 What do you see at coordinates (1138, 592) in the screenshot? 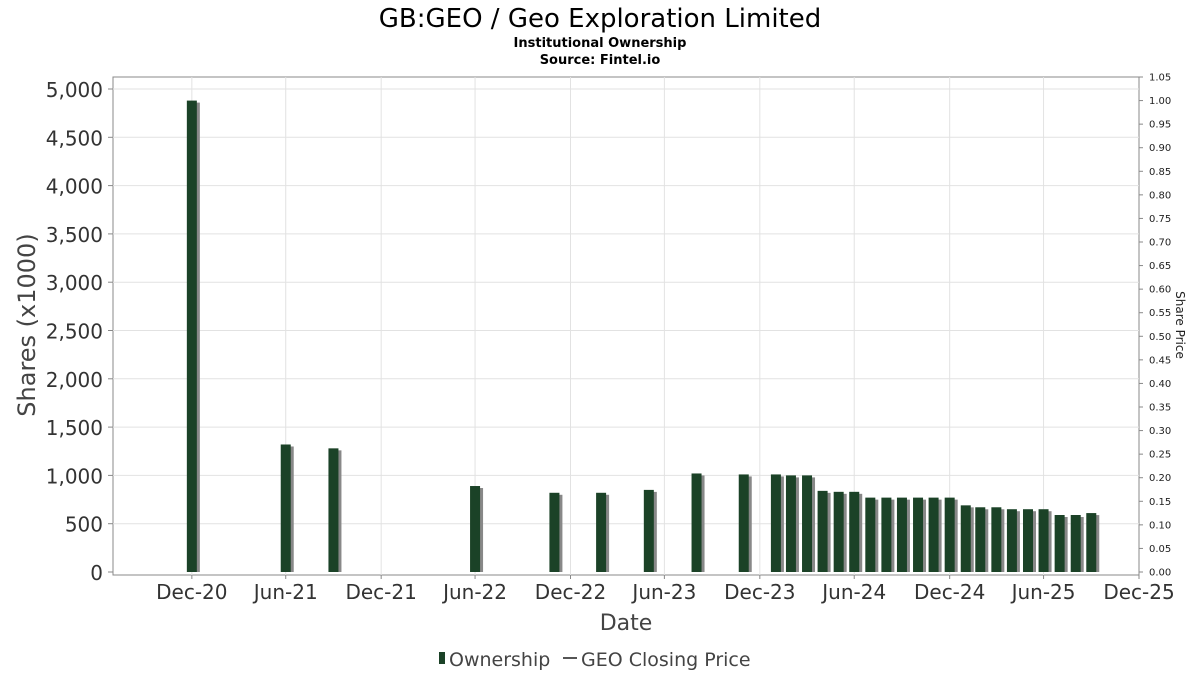
I see `x-tick-label: Dec-25` at bounding box center [1138, 592].